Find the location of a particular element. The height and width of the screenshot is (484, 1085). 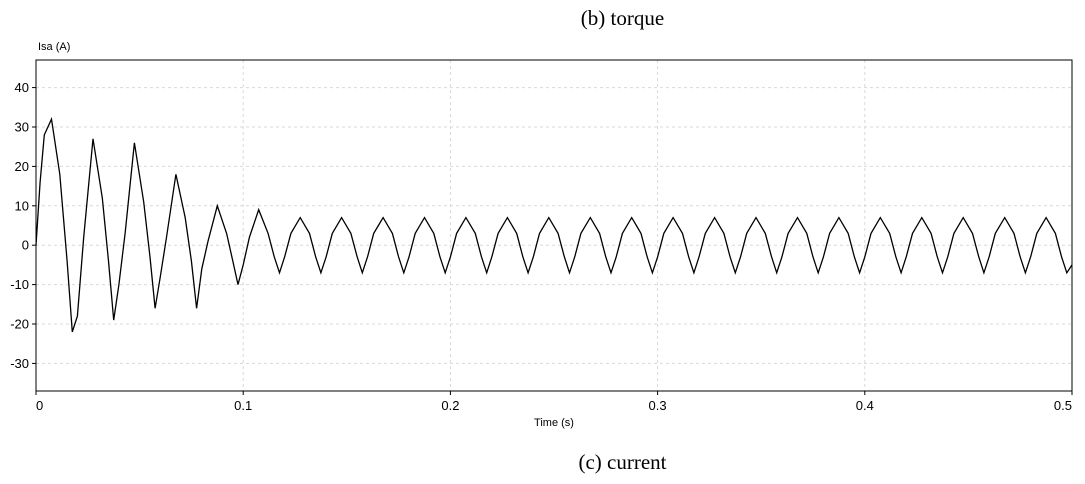

y-tick-label: 10 is located at coordinates (22, 205).